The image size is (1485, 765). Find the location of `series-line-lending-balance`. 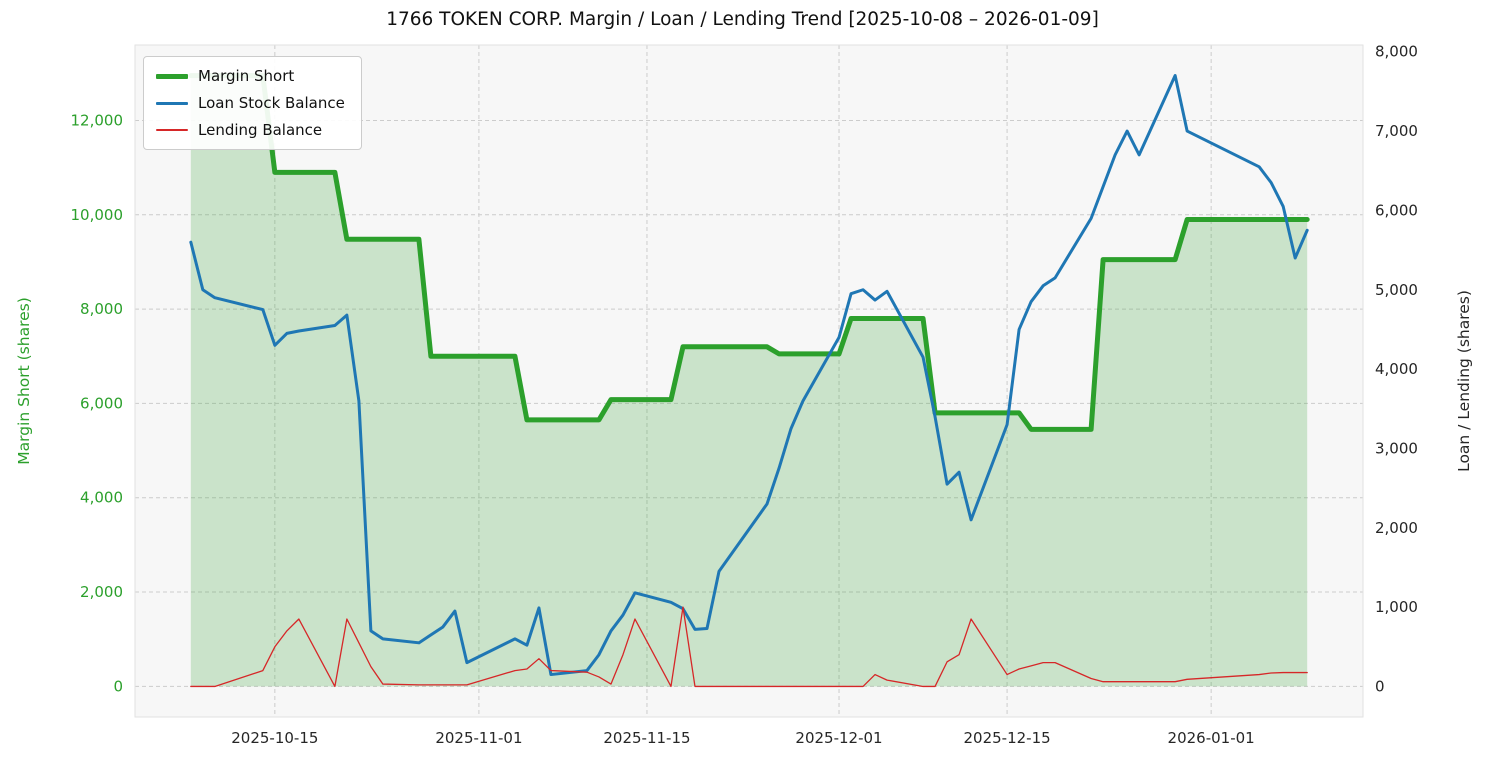

series-line-lending-balance is located at coordinates (749, 647).